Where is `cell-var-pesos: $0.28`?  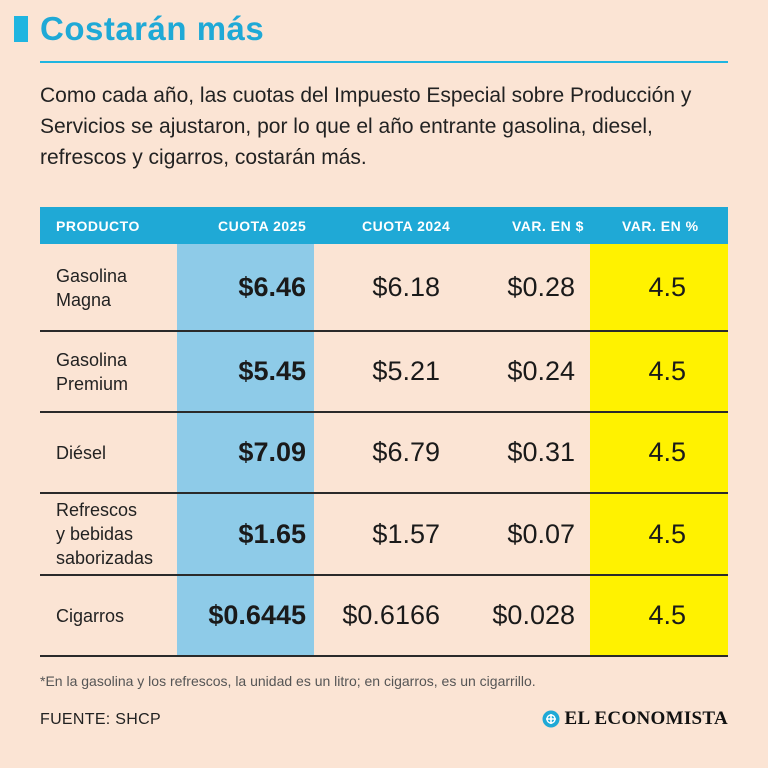 cell-var-pesos: $0.28 is located at coordinates (541, 287).